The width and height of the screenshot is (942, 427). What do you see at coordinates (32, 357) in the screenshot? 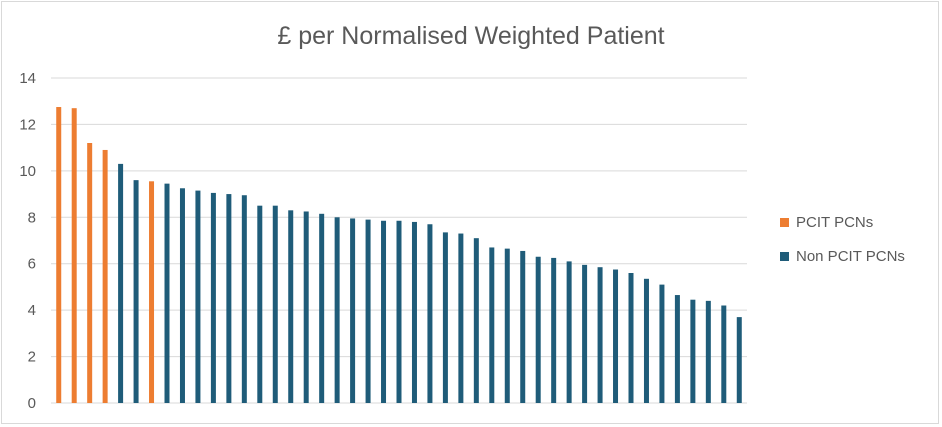
I see `y-tick-label: 2` at bounding box center [32, 357].